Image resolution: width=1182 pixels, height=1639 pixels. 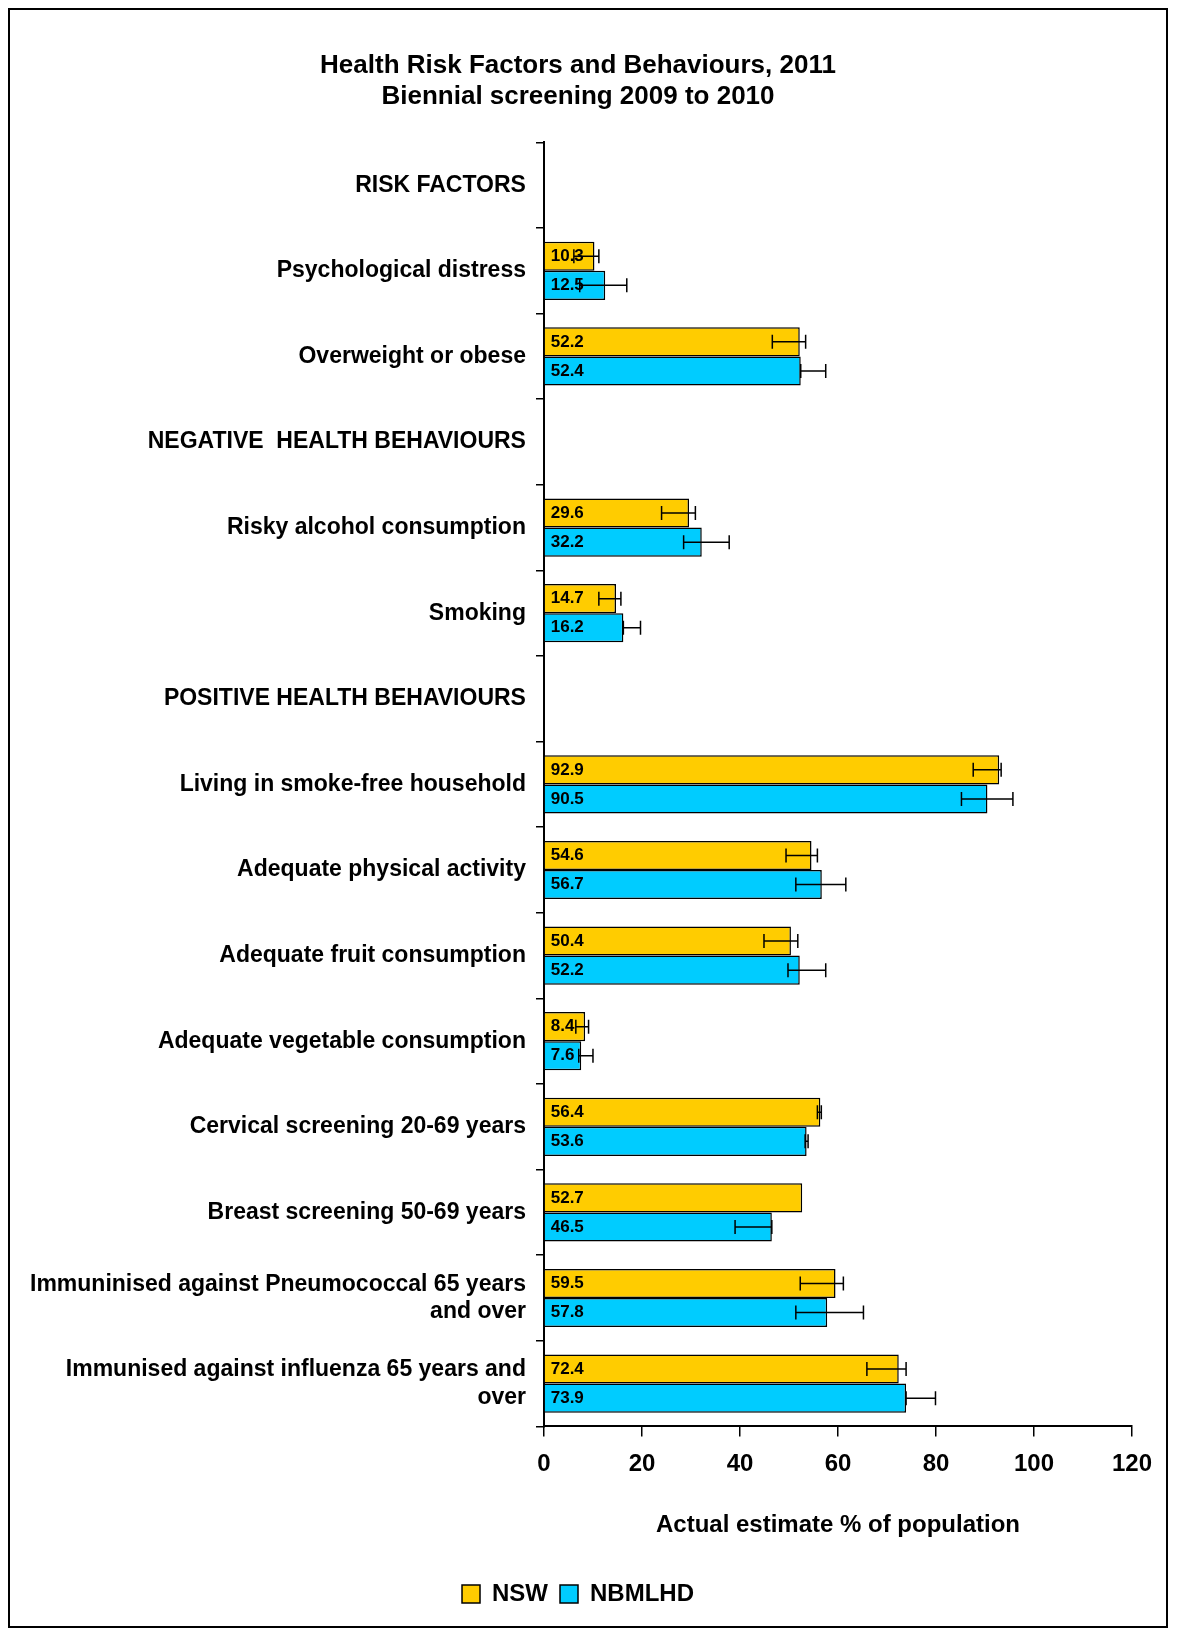 What do you see at coordinates (357, 1125) in the screenshot?
I see `y-tick-label: Cervical screening 20-69 years` at bounding box center [357, 1125].